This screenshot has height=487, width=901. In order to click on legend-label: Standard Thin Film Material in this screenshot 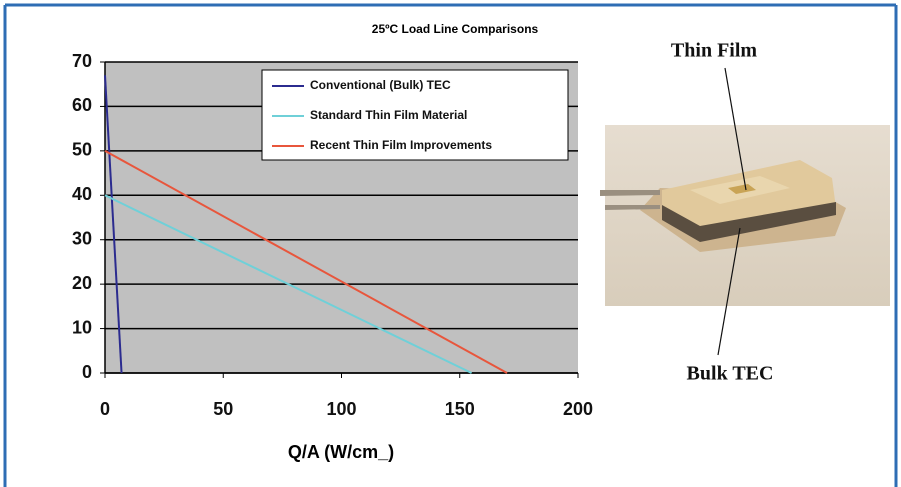, I will do `click(388, 115)`.